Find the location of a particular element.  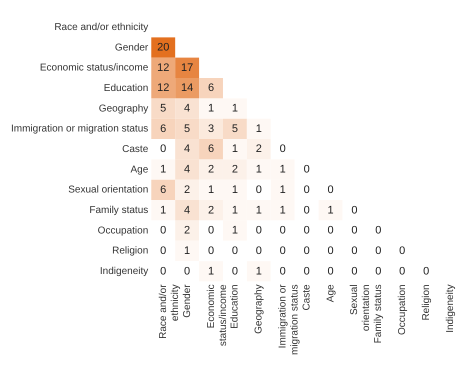

x-tick-label: Age is located at coordinates (330, 293).